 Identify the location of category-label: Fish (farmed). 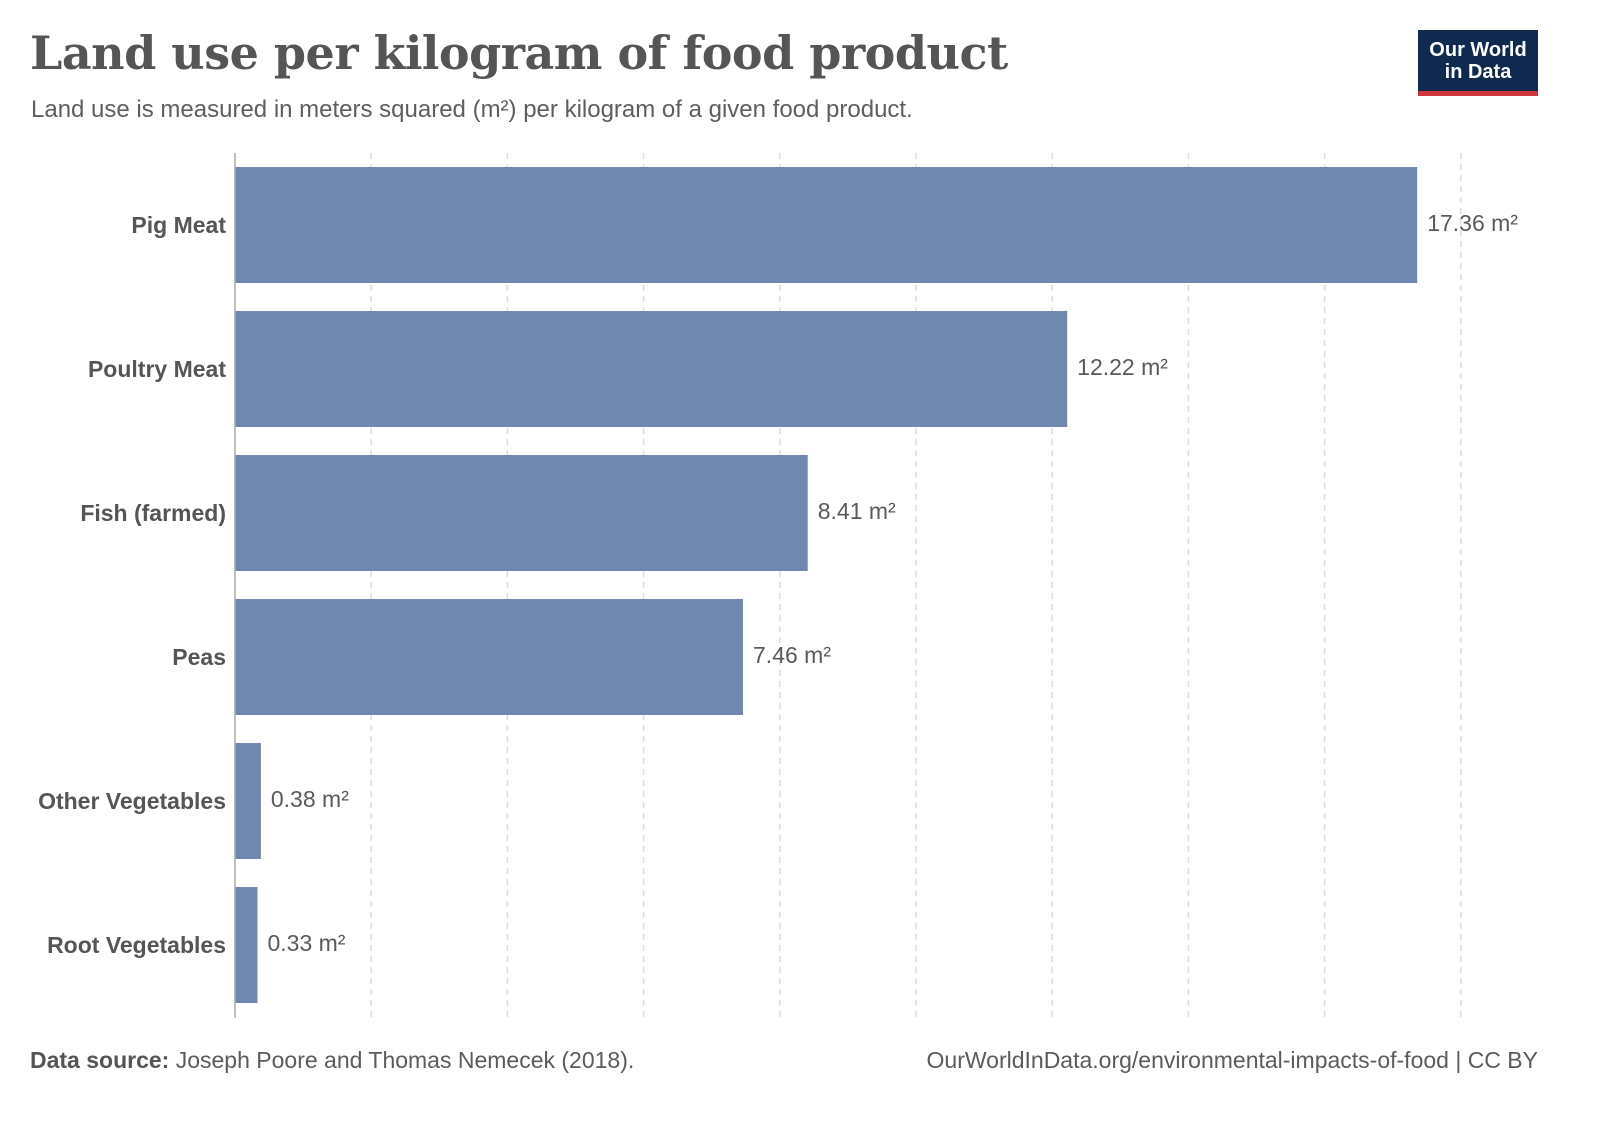
(153, 513).